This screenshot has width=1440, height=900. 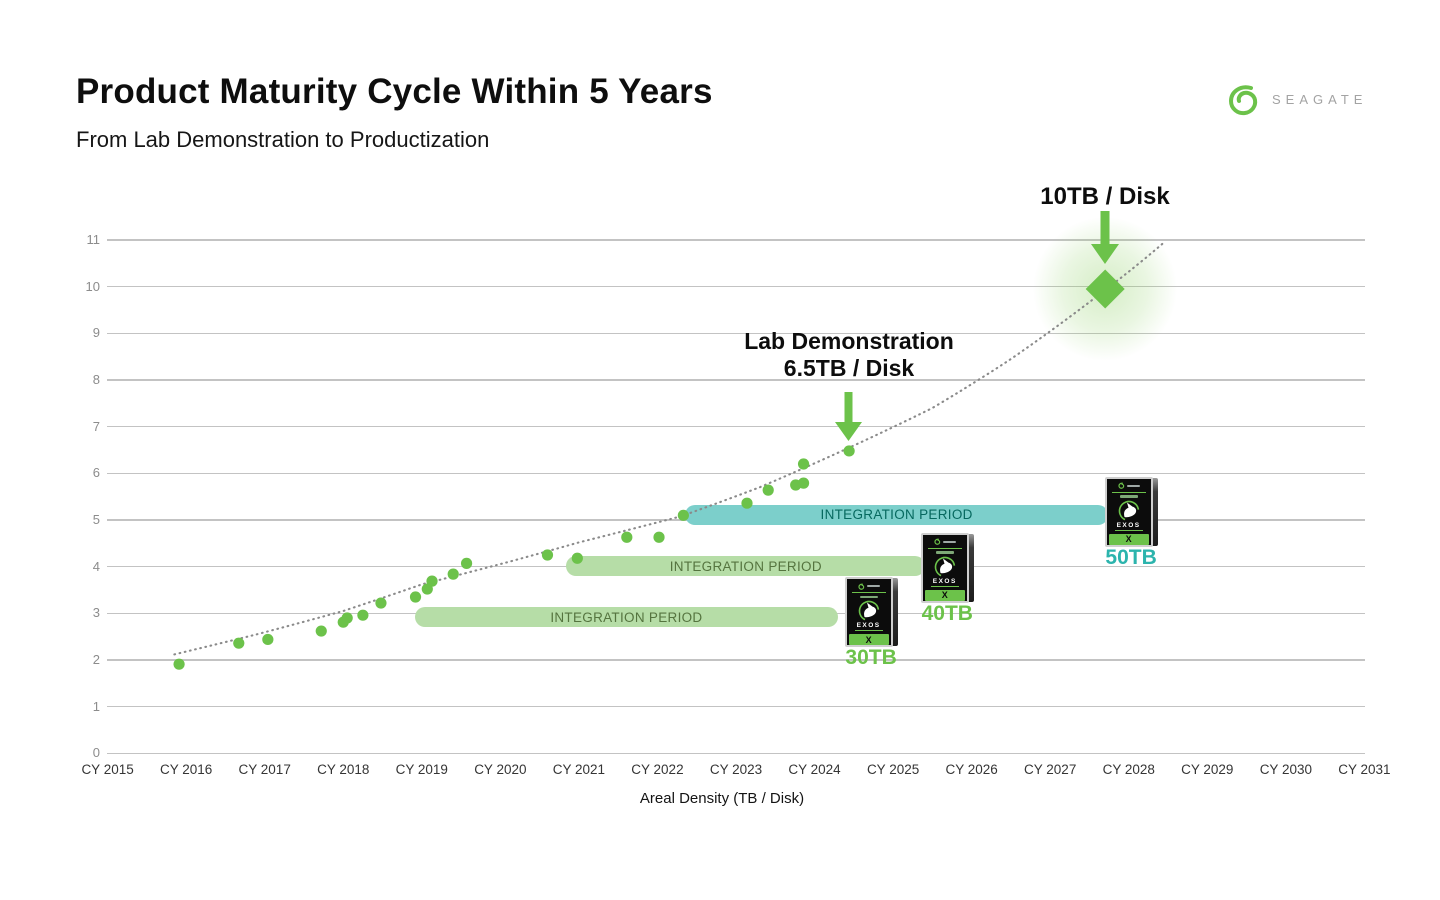 I want to click on seagate-wordmark: SEAGATE, so click(x=1320, y=99).